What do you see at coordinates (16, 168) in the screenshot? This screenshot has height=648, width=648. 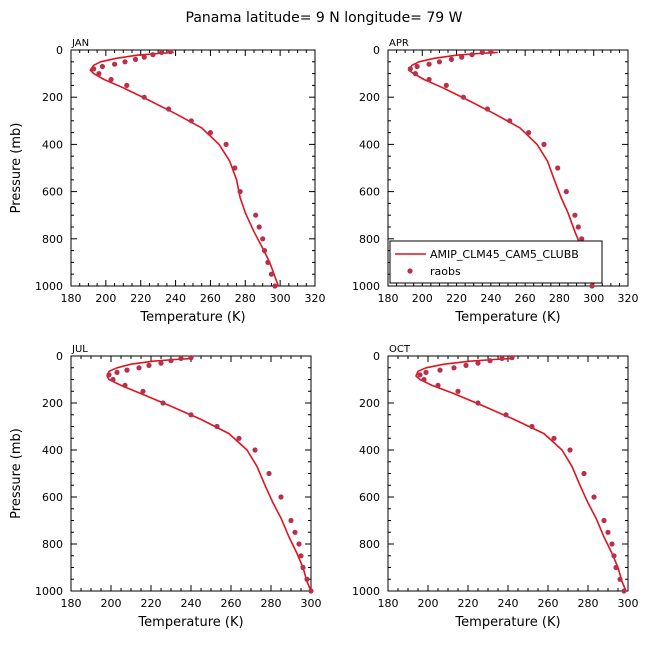 I see `y-axis-title: Pressure (mb)` at bounding box center [16, 168].